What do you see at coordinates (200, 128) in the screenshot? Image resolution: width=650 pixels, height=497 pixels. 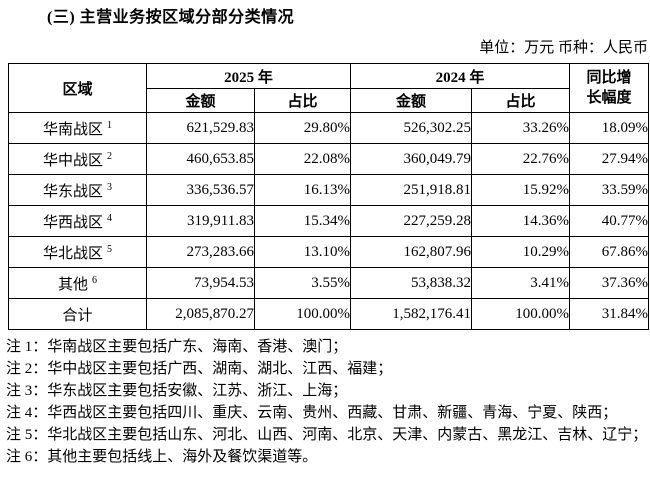 I see `amount-2025-cell: 621,529.83` at bounding box center [200, 128].